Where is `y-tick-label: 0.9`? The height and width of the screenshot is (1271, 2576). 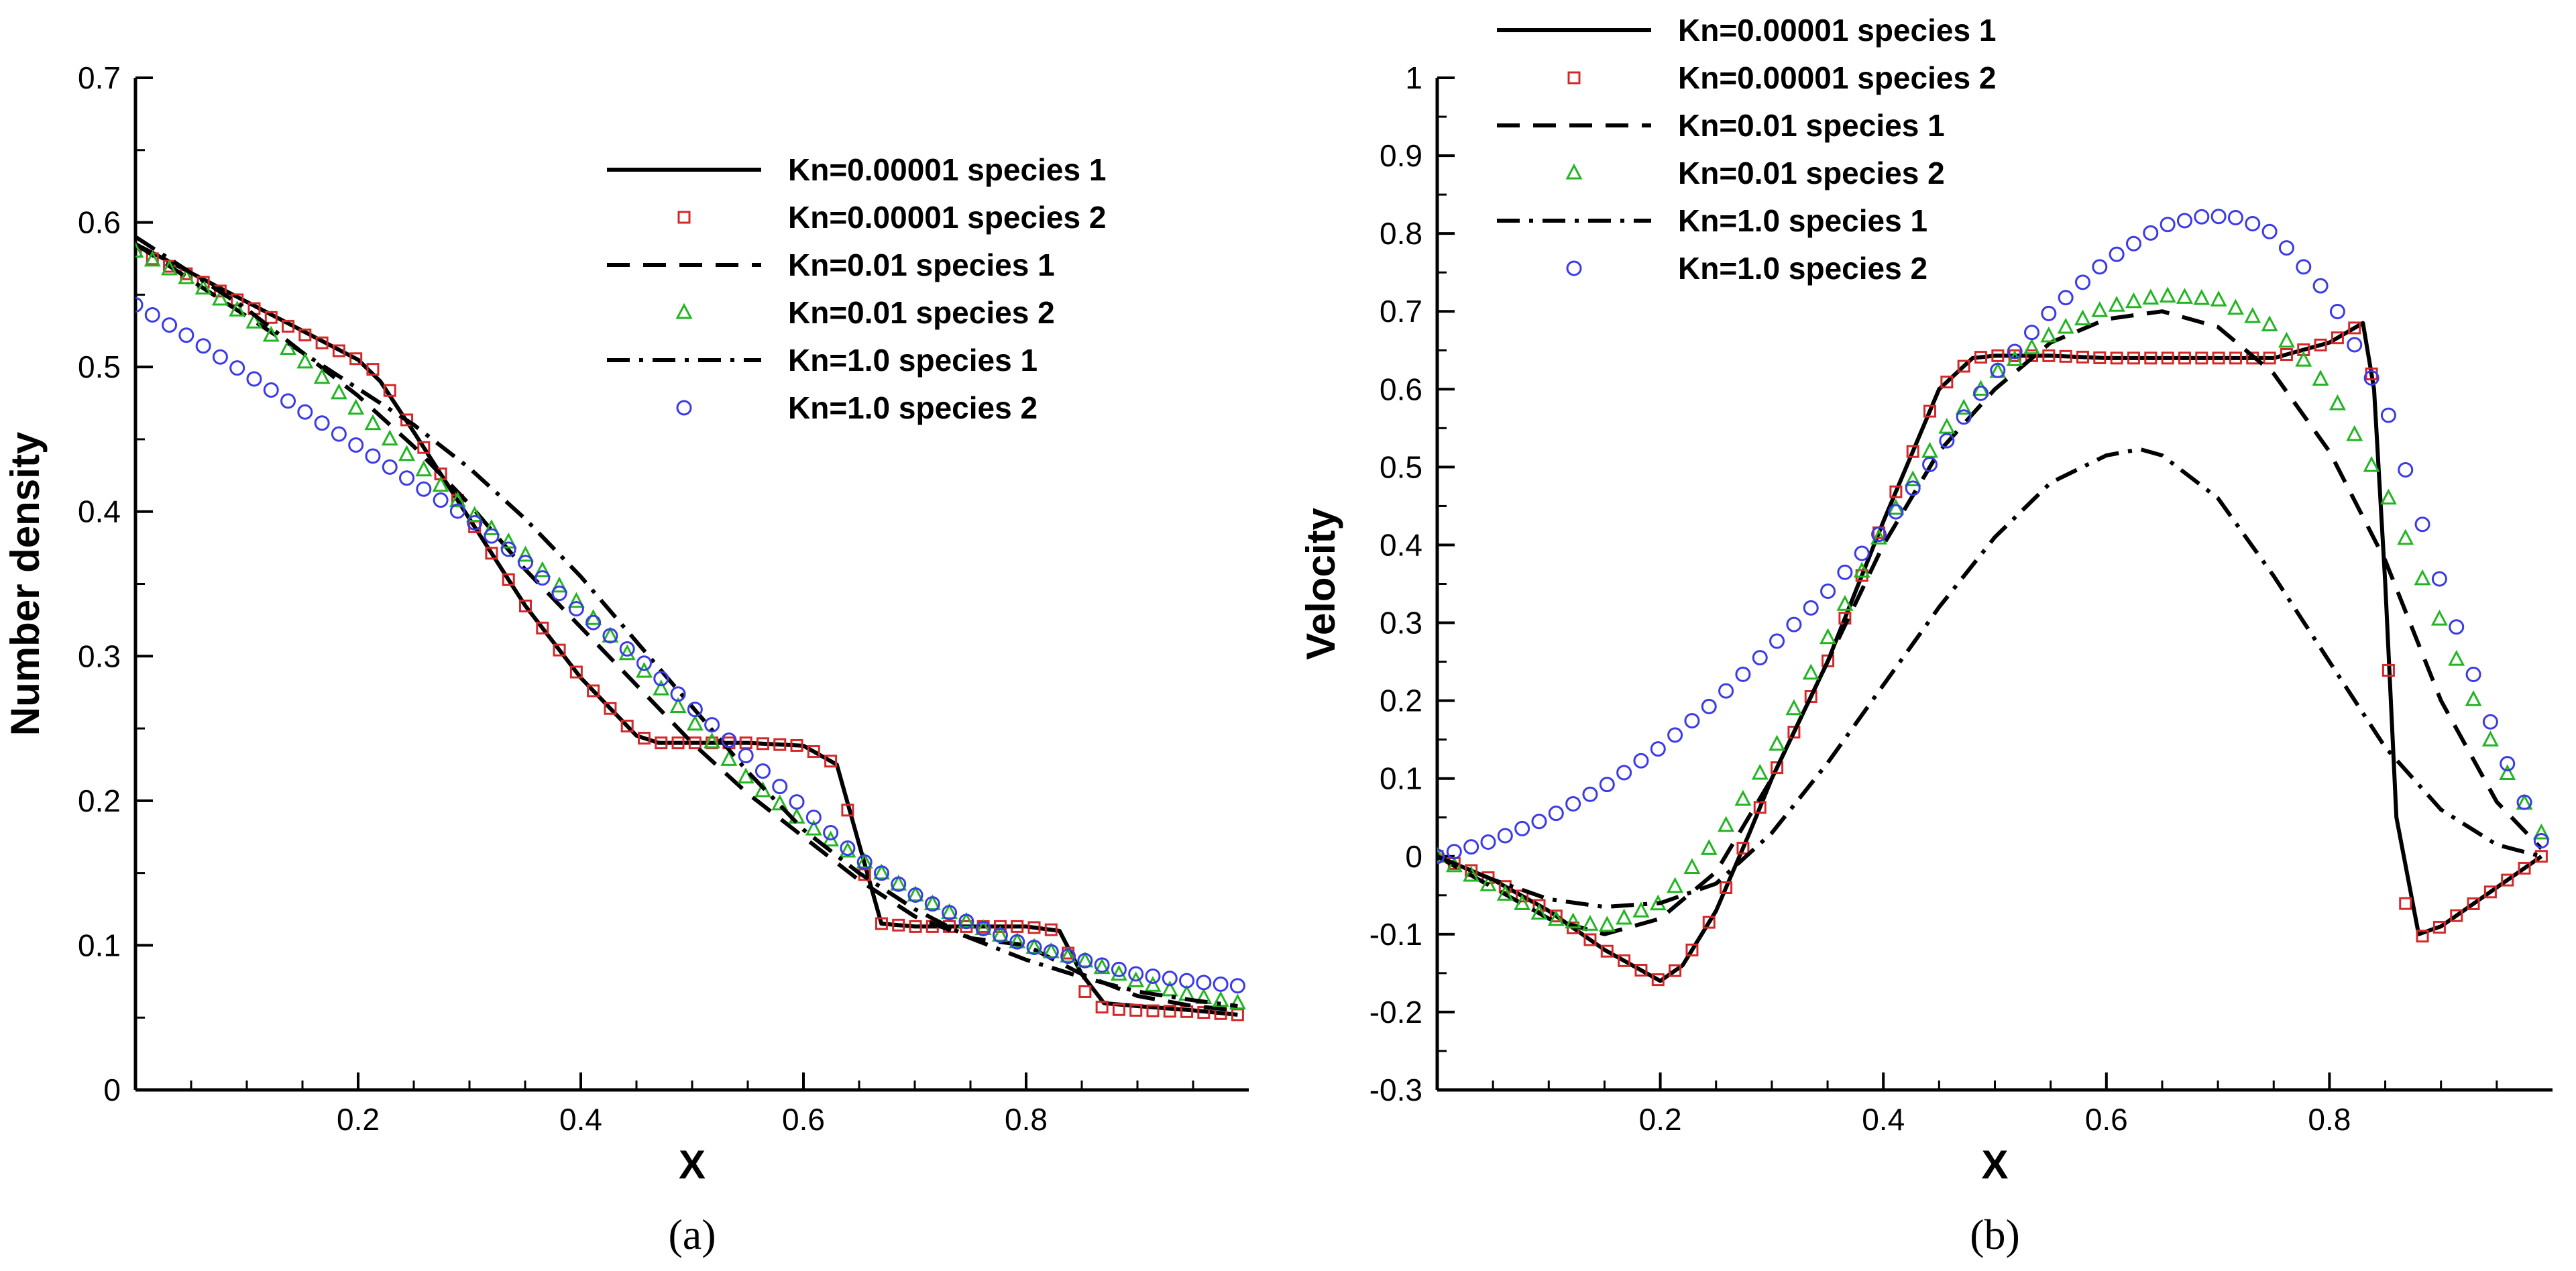 y-tick-label: 0.9 is located at coordinates (1401, 155).